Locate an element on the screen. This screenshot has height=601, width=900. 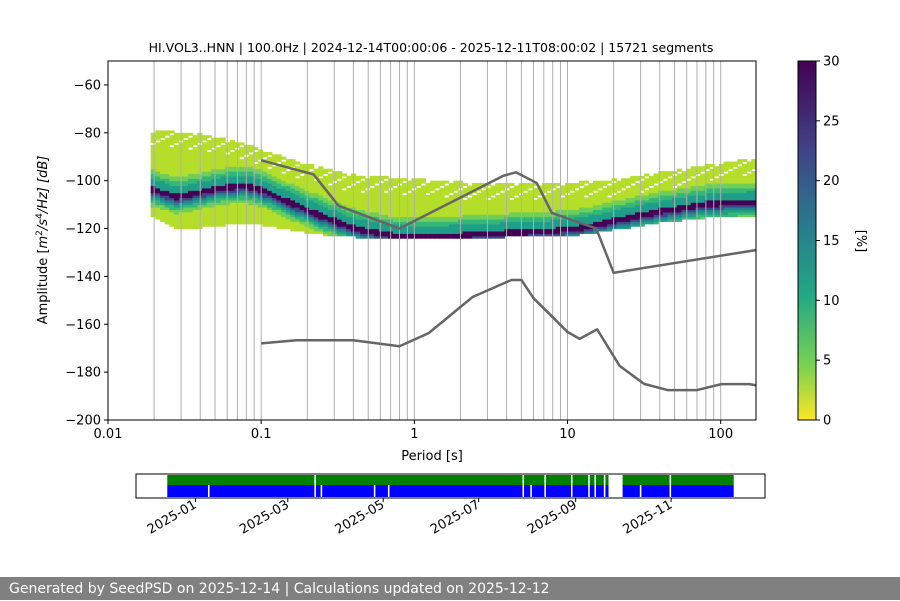
x-tick-label: 1 is located at coordinates (414, 434).